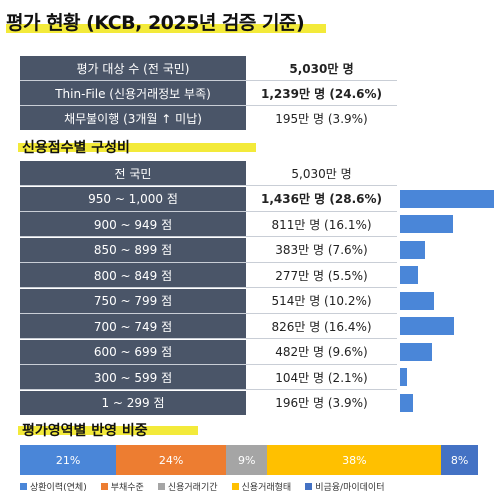  Describe the element at coordinates (133, 249) in the screenshot. I see `score-label: 850 ~ 899 점` at that location.